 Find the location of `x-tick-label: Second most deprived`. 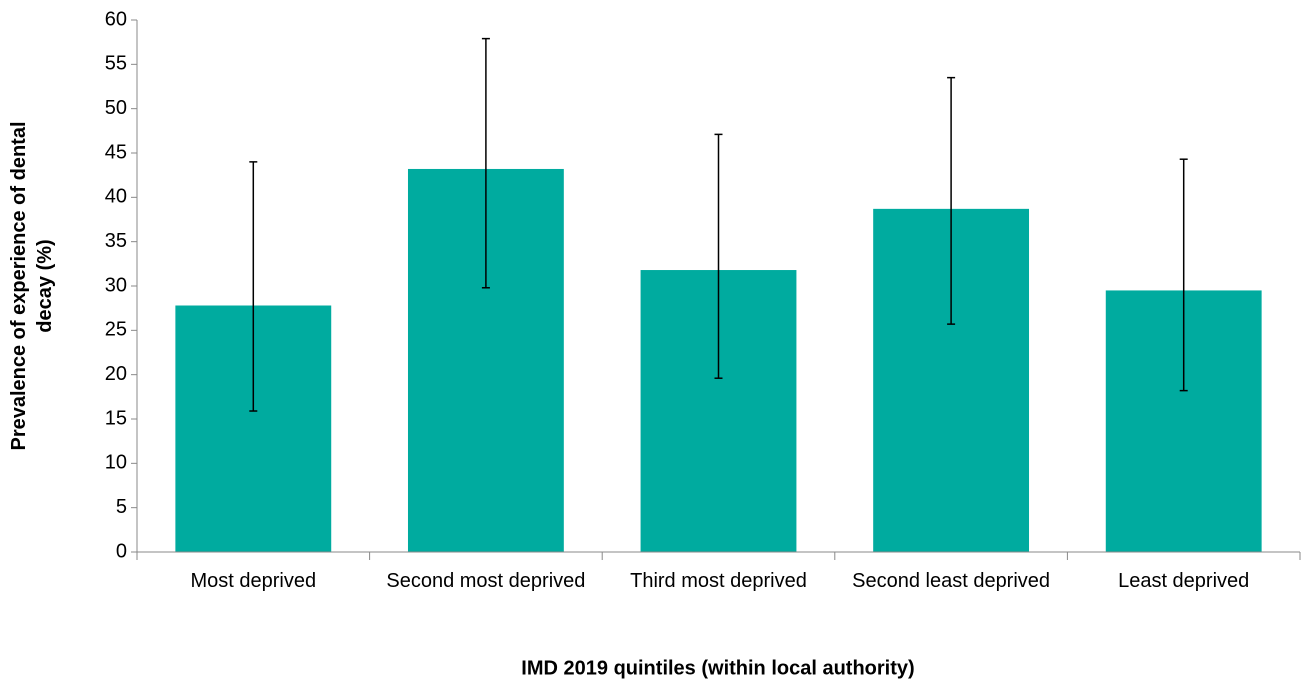

x-tick-label: Second most deprived is located at coordinates (486, 581).